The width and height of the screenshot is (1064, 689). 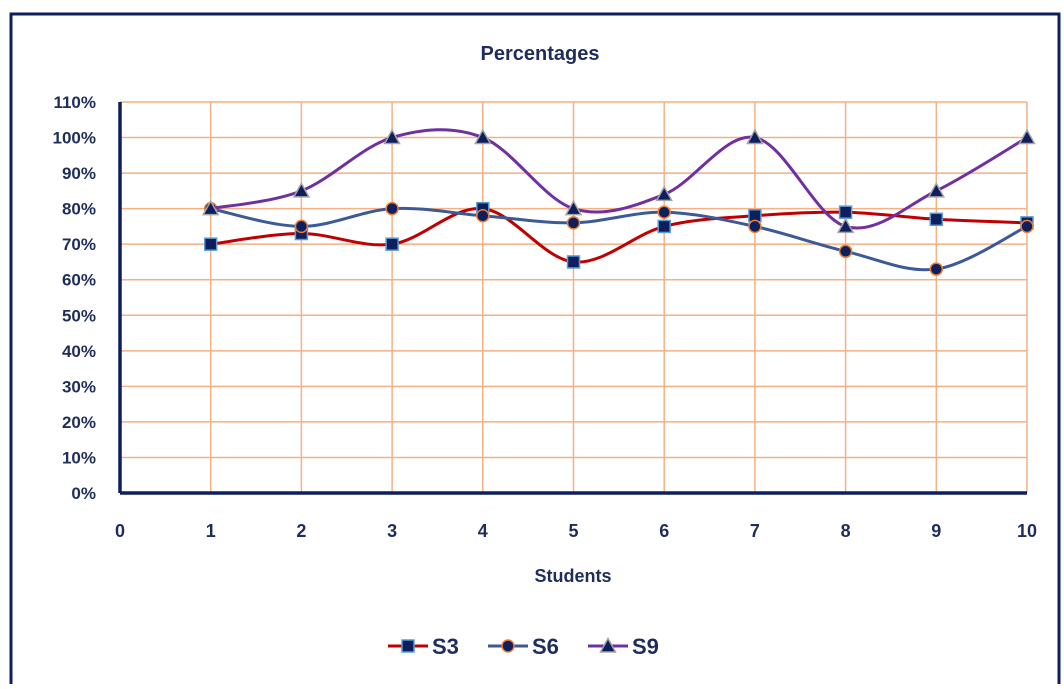 I want to click on x-tick-label: 3, so click(x=392, y=531).